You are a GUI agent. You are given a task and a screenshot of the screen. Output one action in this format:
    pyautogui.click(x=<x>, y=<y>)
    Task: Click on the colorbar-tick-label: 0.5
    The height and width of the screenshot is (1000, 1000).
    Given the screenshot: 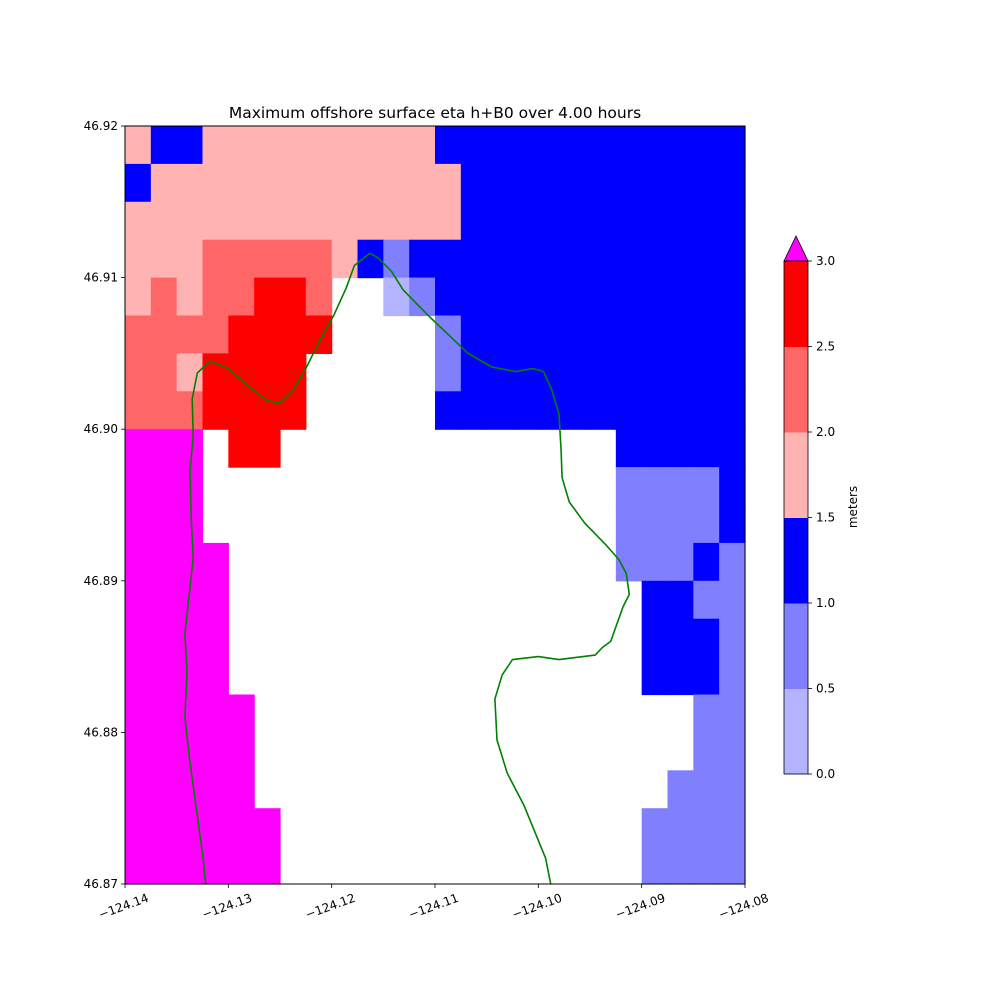 What is the action you would take?
    pyautogui.click(x=825, y=689)
    